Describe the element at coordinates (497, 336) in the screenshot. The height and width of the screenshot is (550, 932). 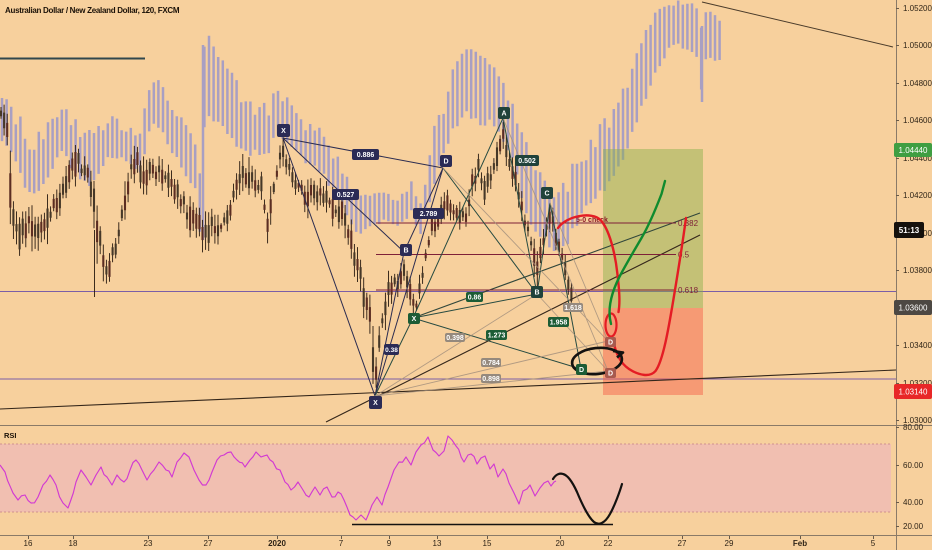
I see `svg-text: 1.273` at that location.